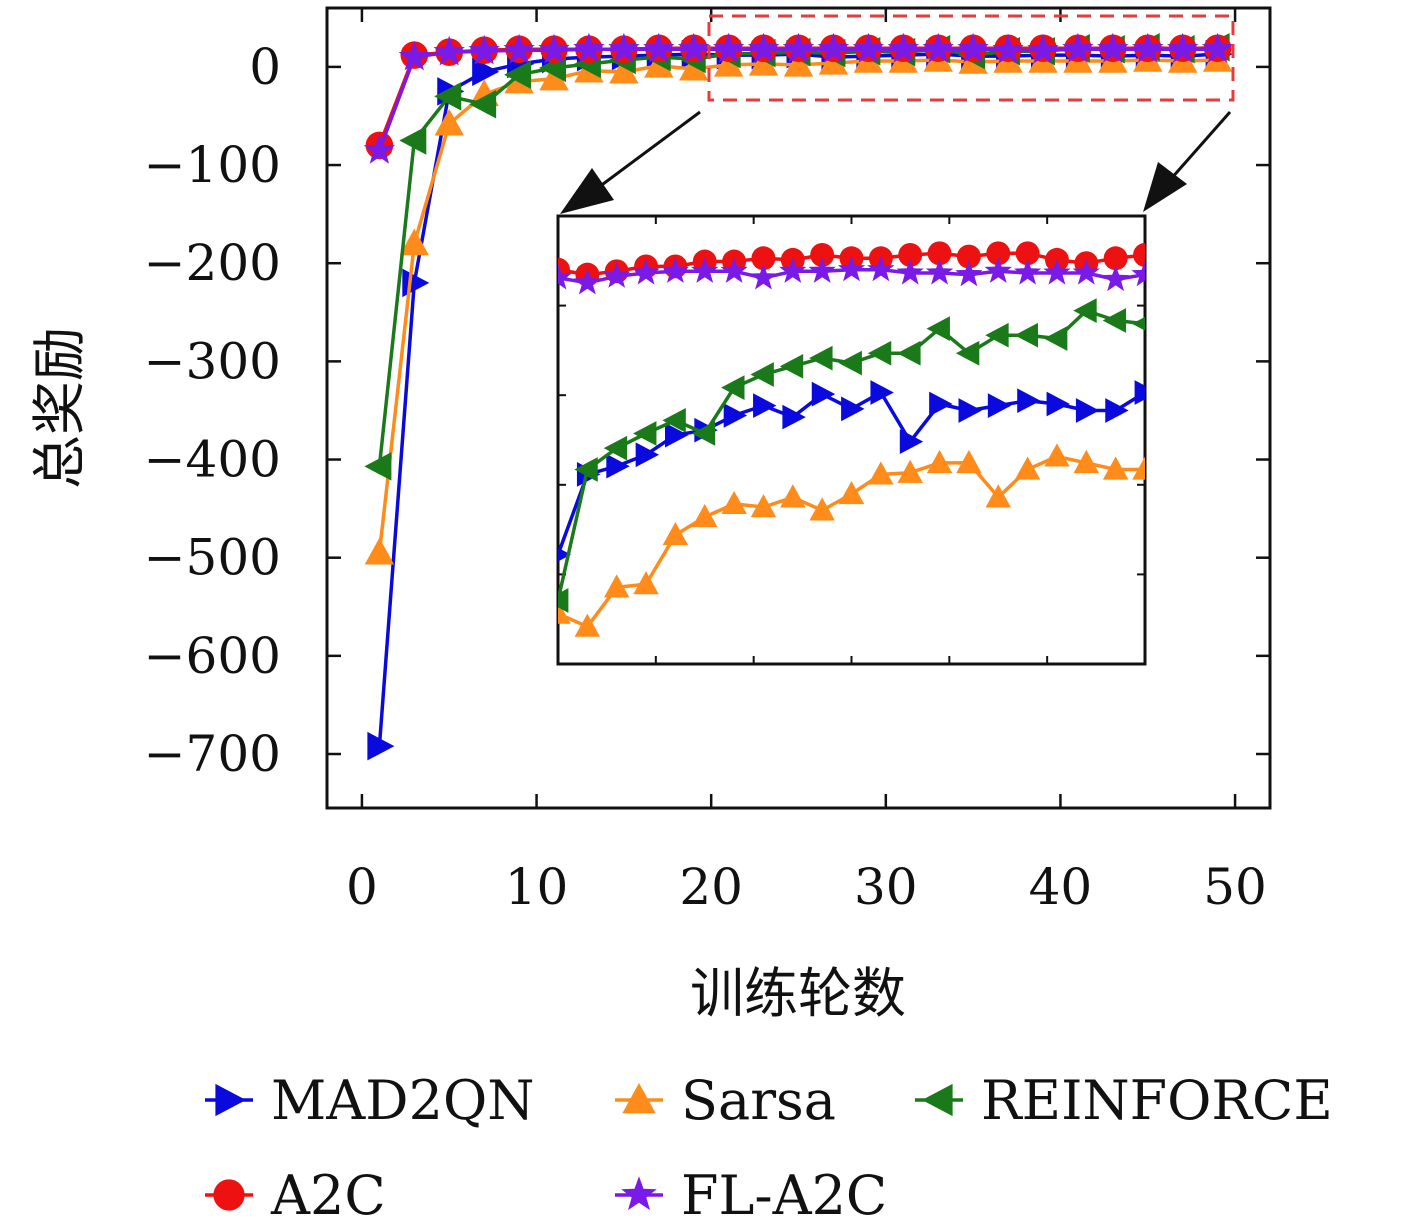 This screenshot has width=1417, height=1228. I want to click on y-tick-label: −600, so click(212, 656).